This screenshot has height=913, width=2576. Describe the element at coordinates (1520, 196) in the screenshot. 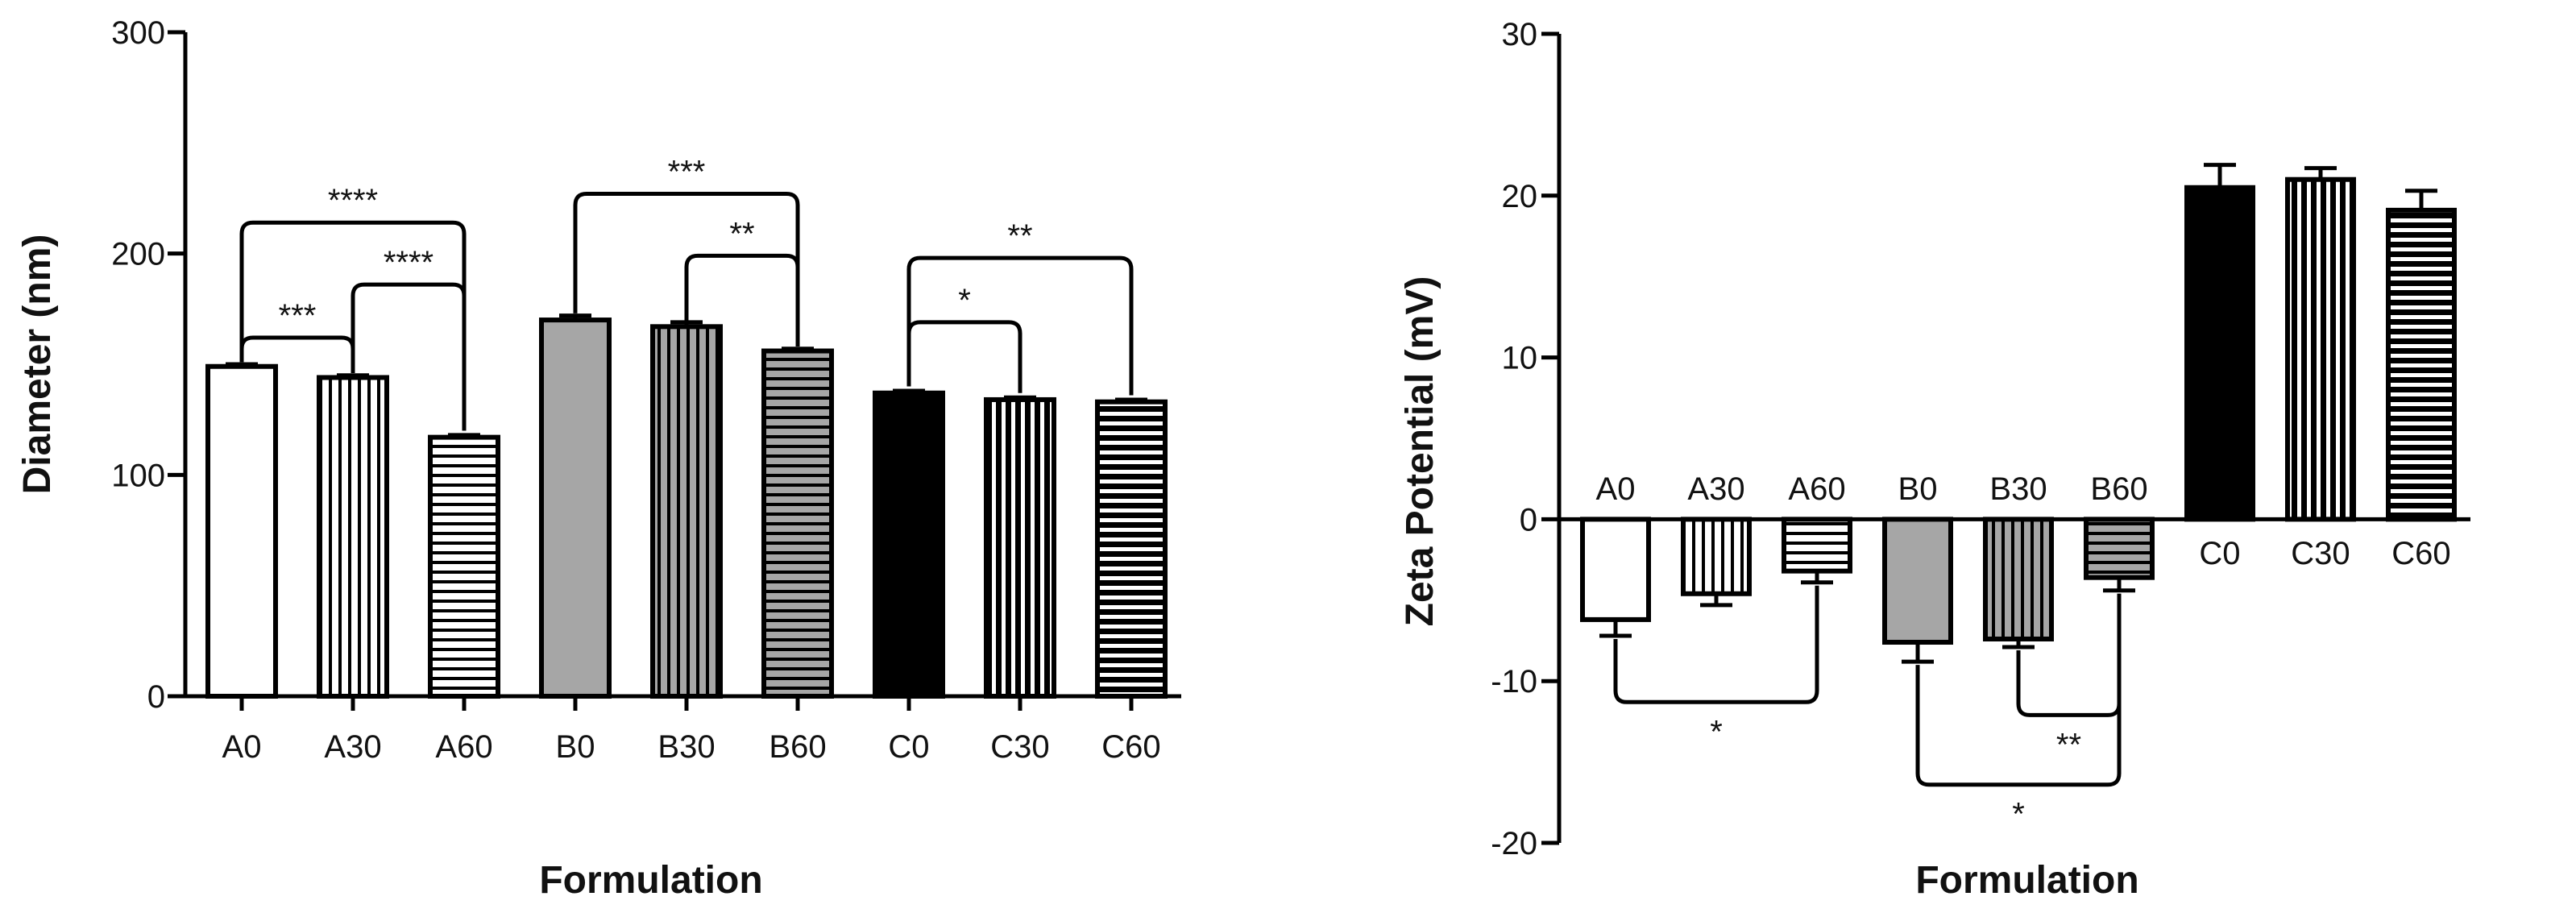

I see `y-tick-label: 20` at that location.